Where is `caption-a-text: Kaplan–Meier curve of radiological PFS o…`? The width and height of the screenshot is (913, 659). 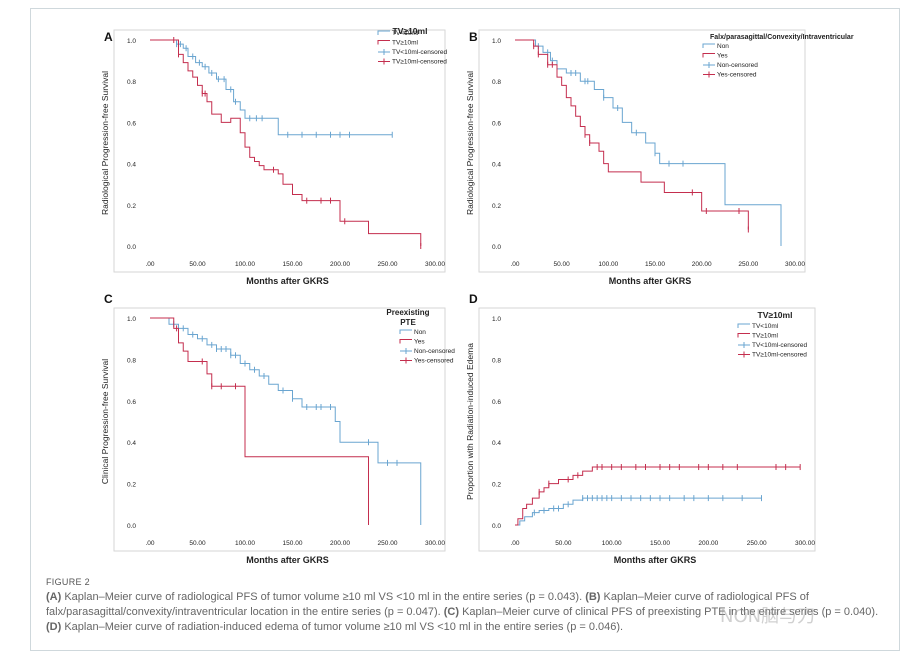
caption-a-text: Kaplan–Meier curve of radiological PFS o… is located at coordinates (323, 597).